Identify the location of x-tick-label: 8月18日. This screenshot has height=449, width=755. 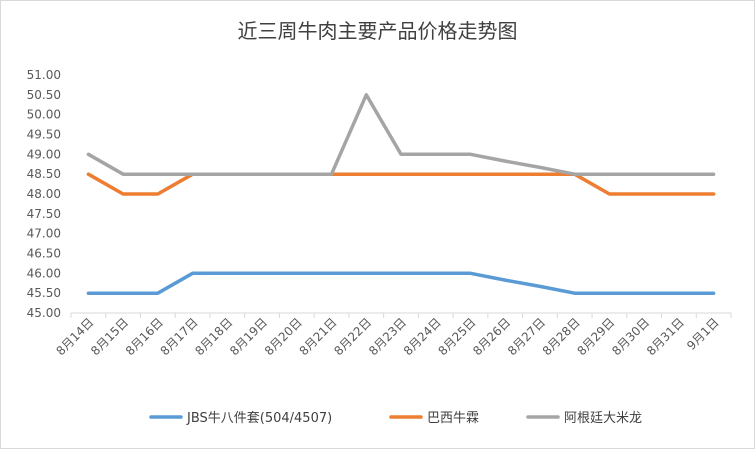
(213, 336).